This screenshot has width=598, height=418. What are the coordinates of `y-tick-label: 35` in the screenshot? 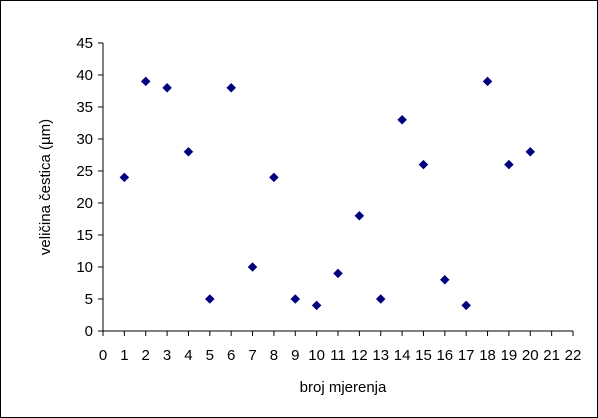 It's located at (84, 107).